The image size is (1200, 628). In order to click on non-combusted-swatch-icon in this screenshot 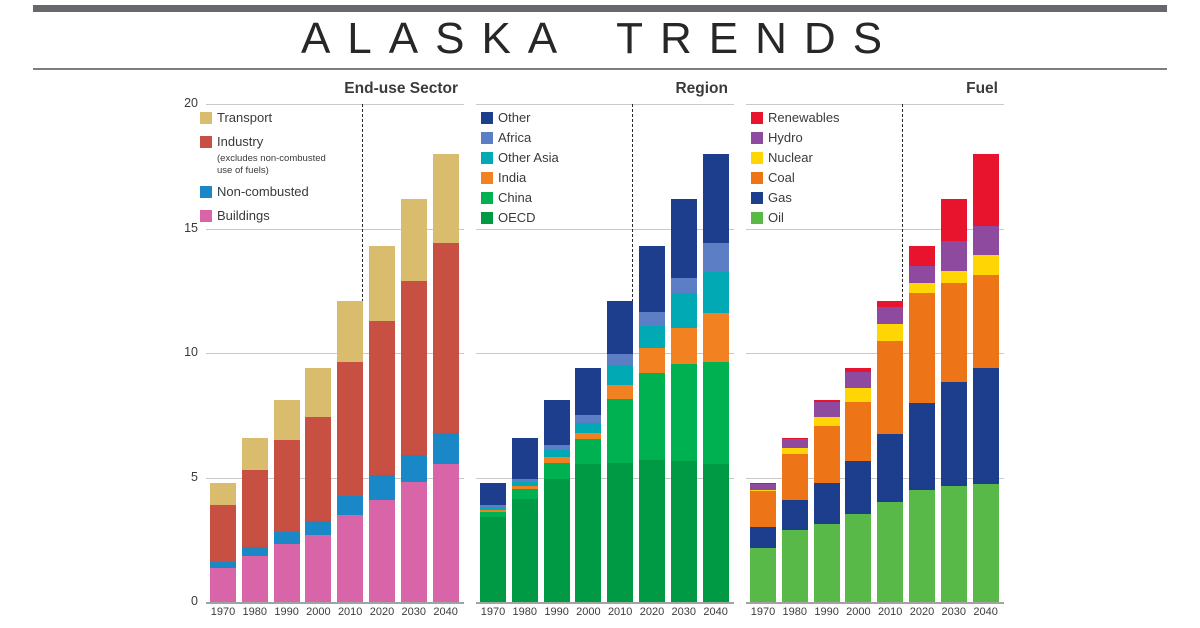, I will do `click(206, 192)`.